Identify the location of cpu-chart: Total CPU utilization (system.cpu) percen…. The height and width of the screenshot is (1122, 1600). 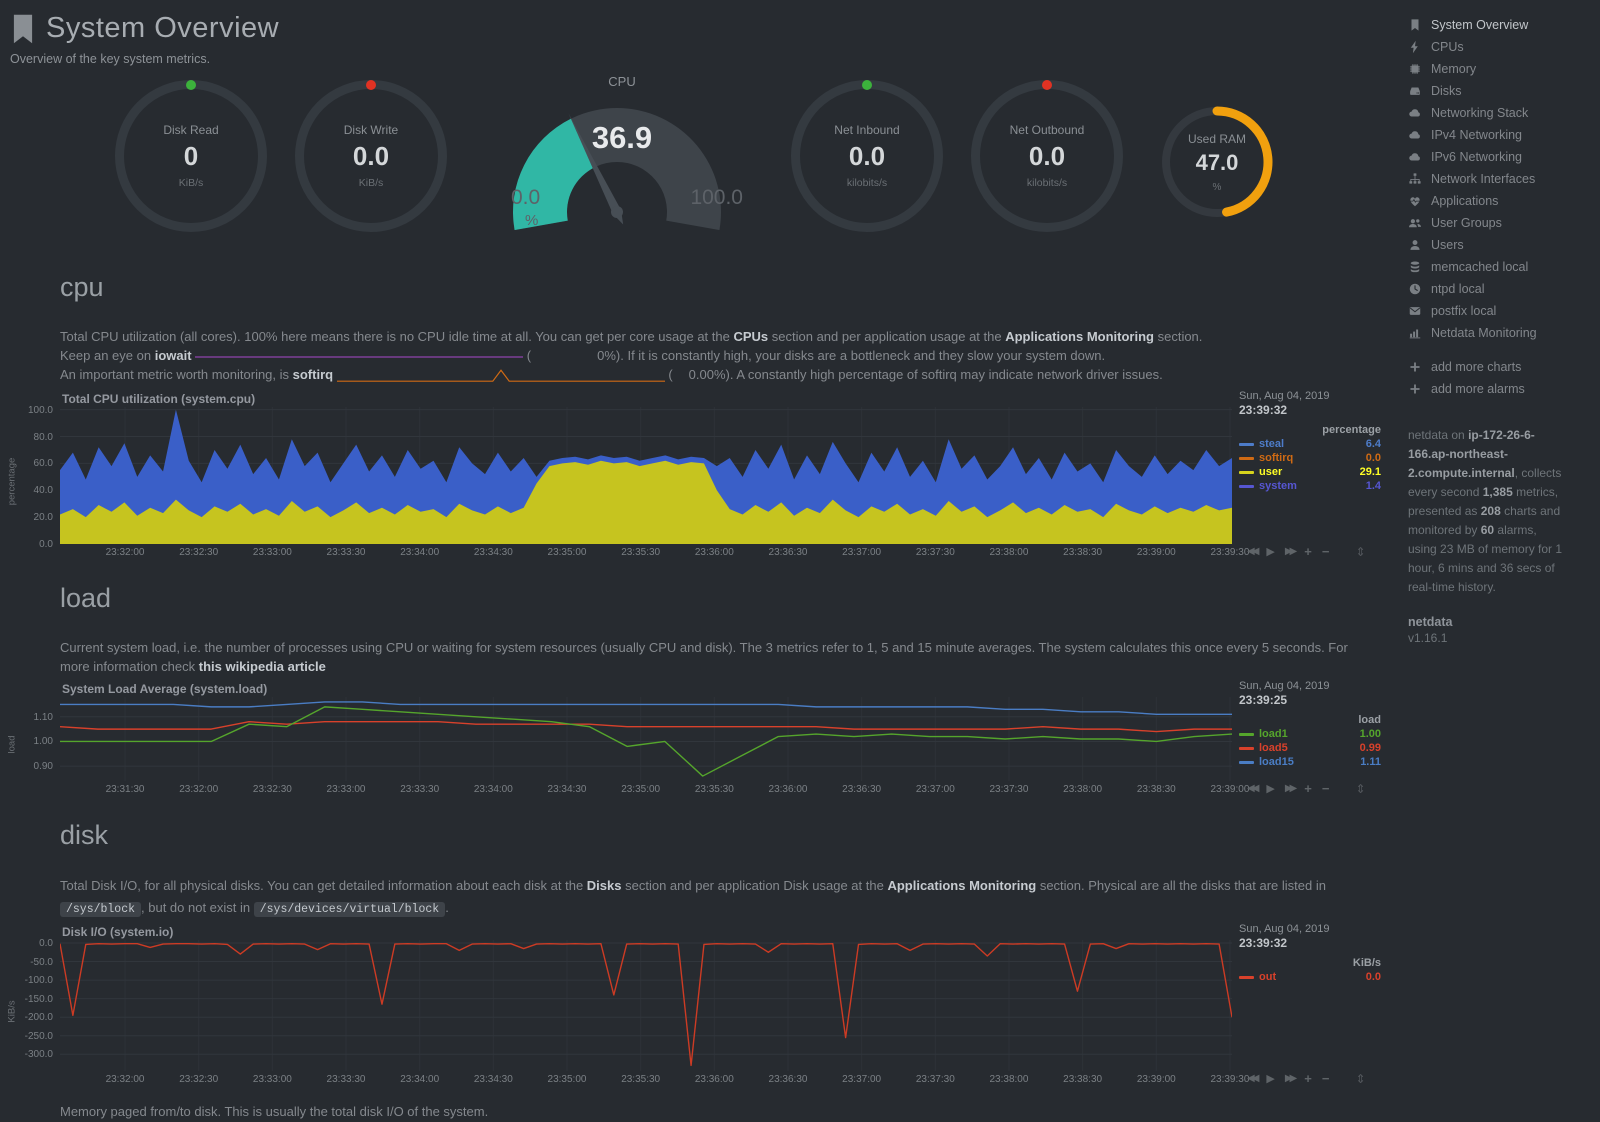
(695, 475).